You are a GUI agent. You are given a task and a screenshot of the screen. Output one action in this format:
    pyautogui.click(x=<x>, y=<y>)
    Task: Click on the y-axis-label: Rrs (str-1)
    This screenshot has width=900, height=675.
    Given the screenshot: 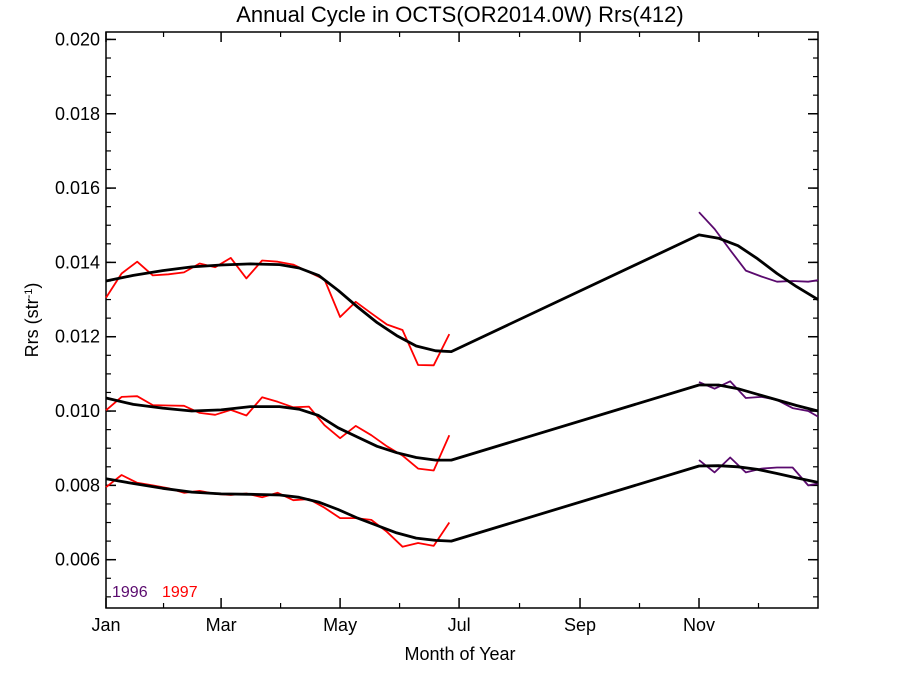 What is the action you would take?
    pyautogui.click(x=32, y=320)
    